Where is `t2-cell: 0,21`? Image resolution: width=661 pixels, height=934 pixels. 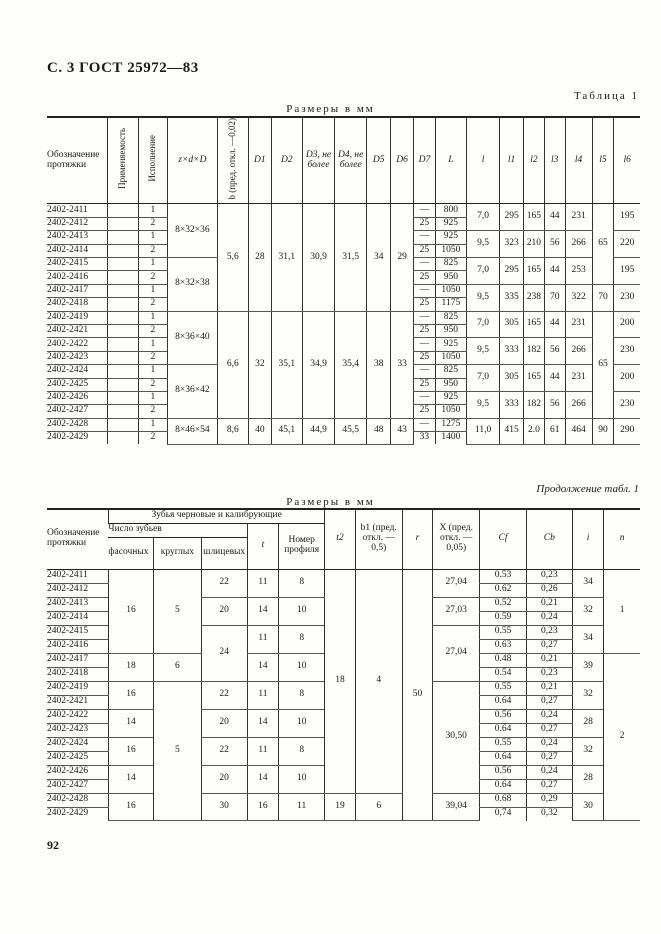
t2-cell: 0,21 is located at coordinates (549, 604).